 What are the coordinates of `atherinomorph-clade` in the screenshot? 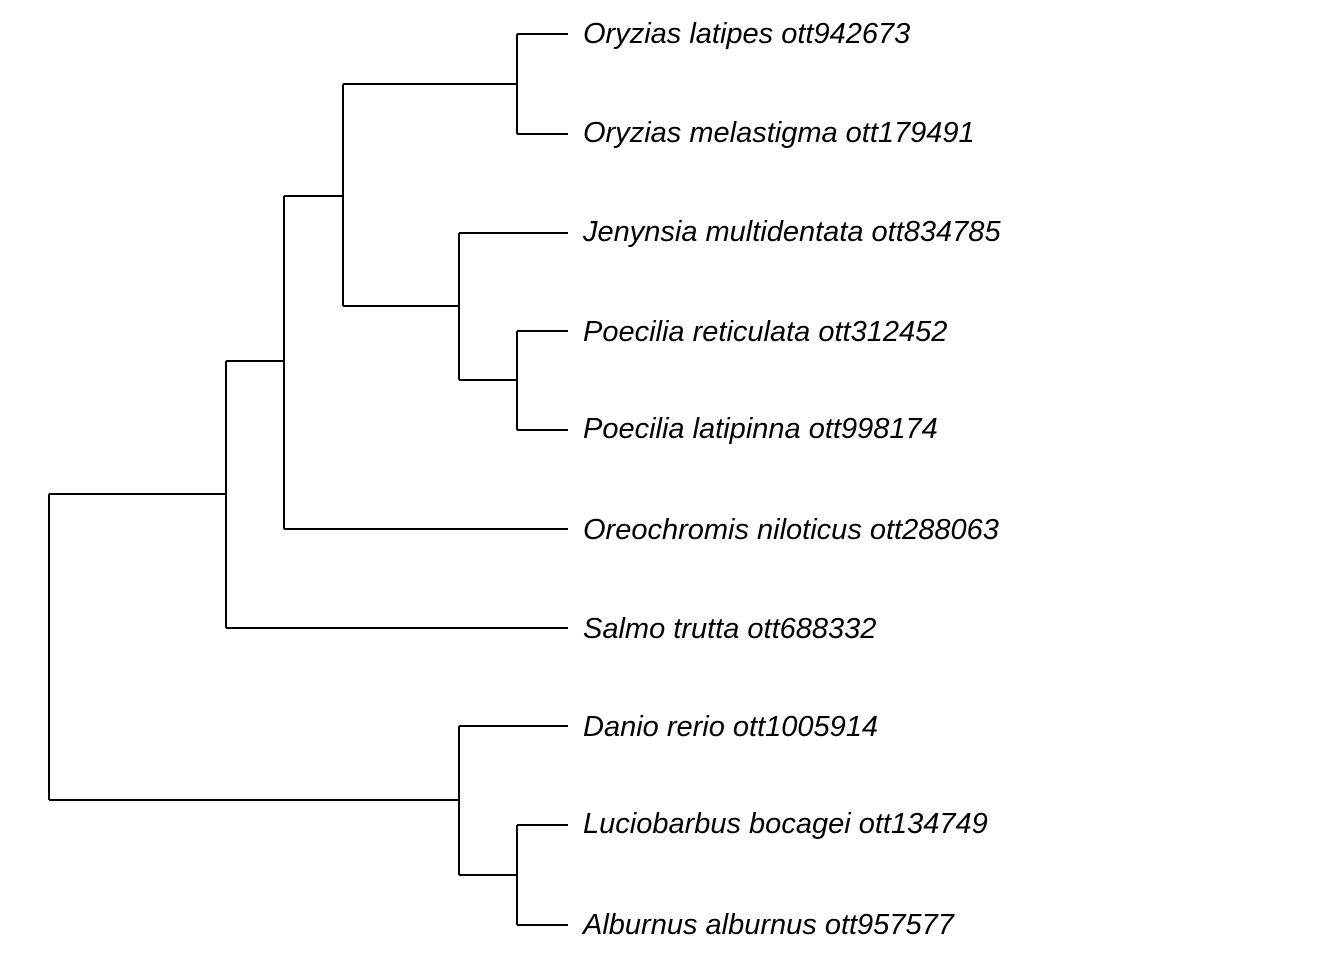 It's located at (429, 195).